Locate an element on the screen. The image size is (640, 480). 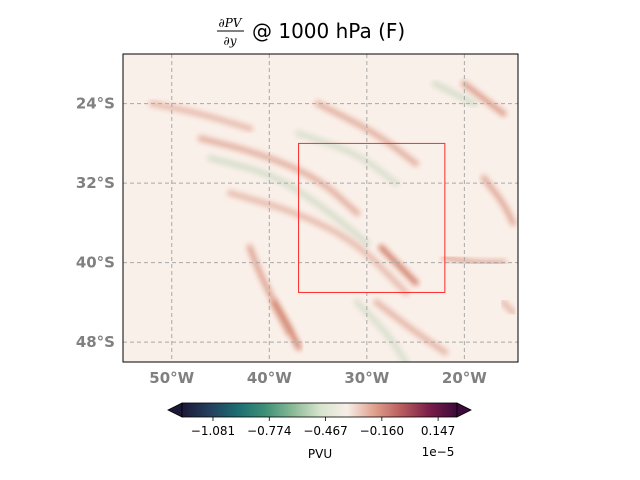
title-suffix: @ 1000 hPa (F) is located at coordinates (328, 31).